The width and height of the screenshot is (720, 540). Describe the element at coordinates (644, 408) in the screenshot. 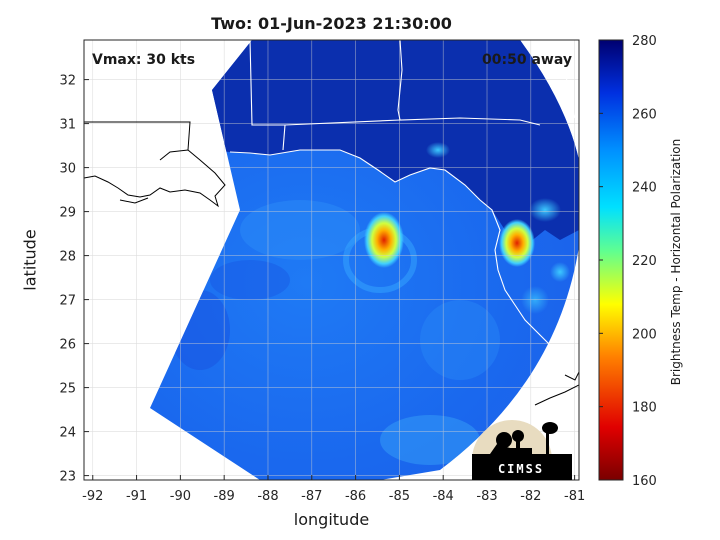

I see `colorbar-tick-label: 180` at that location.